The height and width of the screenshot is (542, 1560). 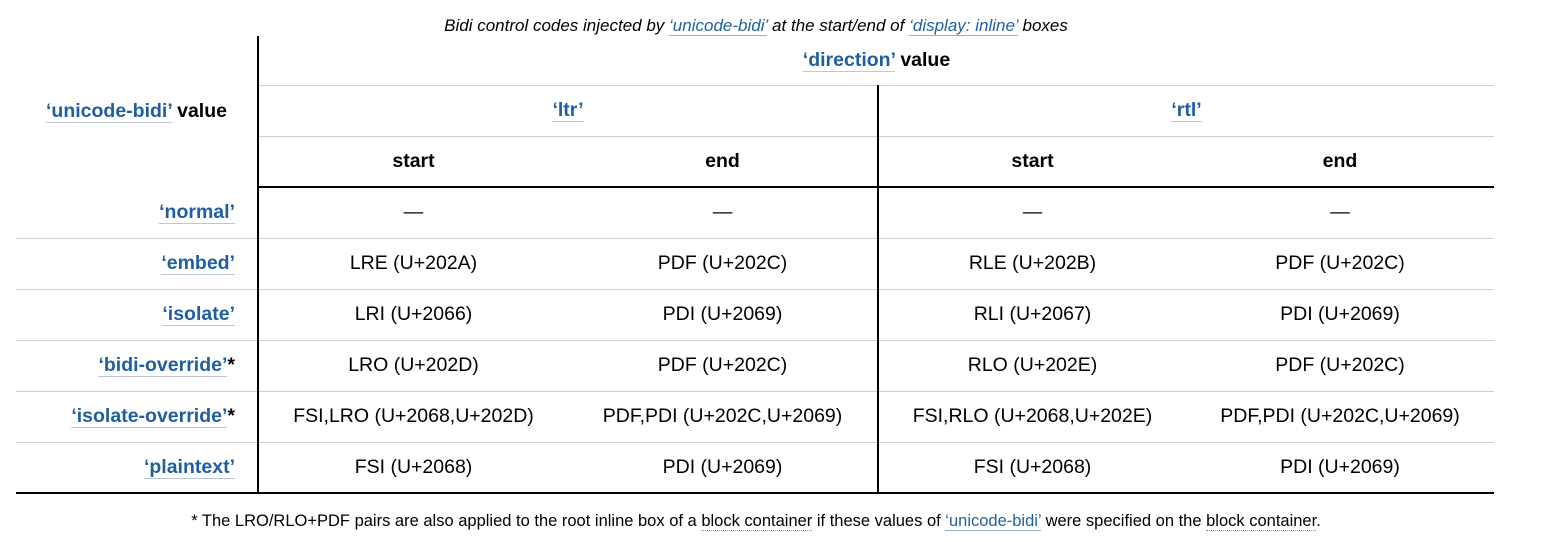 What do you see at coordinates (413, 417) in the screenshot?
I see `table-cell: FSI,LRO (U+2068,U+202D)` at bounding box center [413, 417].